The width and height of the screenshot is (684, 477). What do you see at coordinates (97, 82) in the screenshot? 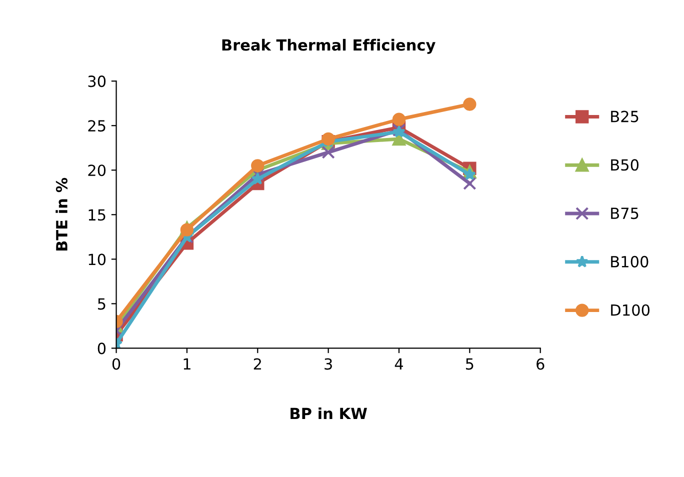
I see `y-tick-label: 30` at bounding box center [97, 82].